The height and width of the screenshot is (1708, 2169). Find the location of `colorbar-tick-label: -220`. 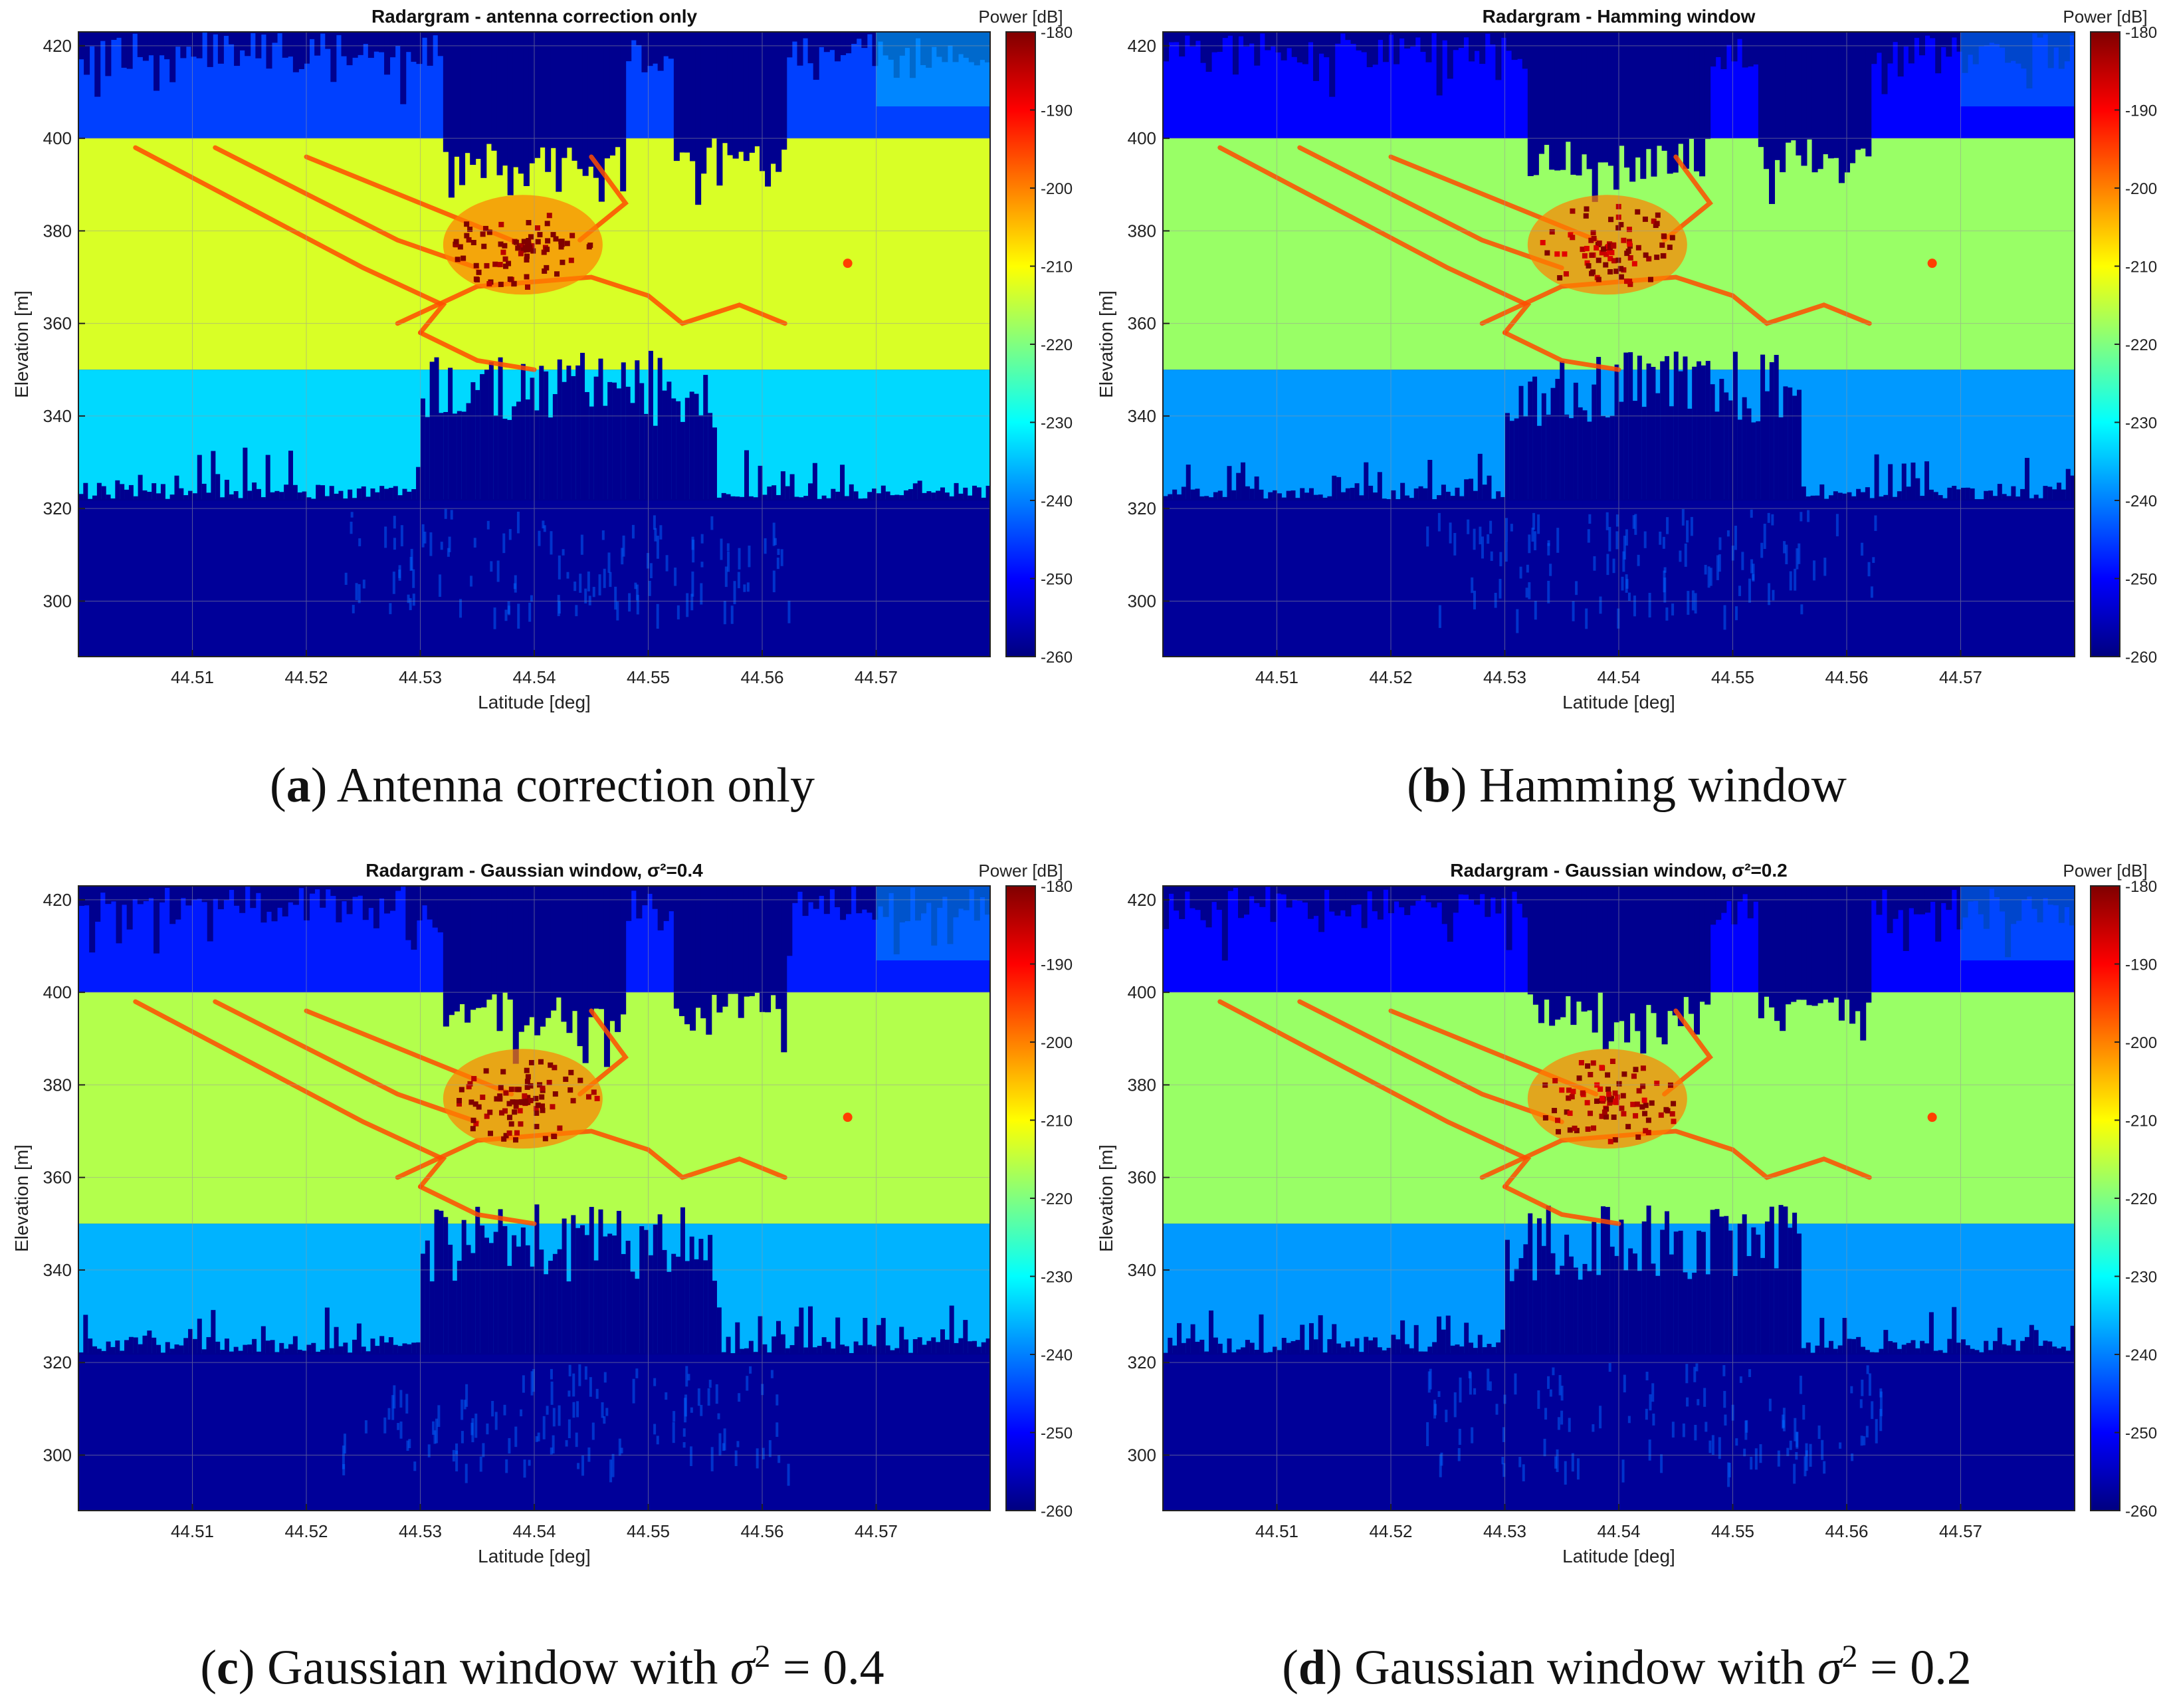

colorbar-tick-label: -220 is located at coordinates (1057, 345).